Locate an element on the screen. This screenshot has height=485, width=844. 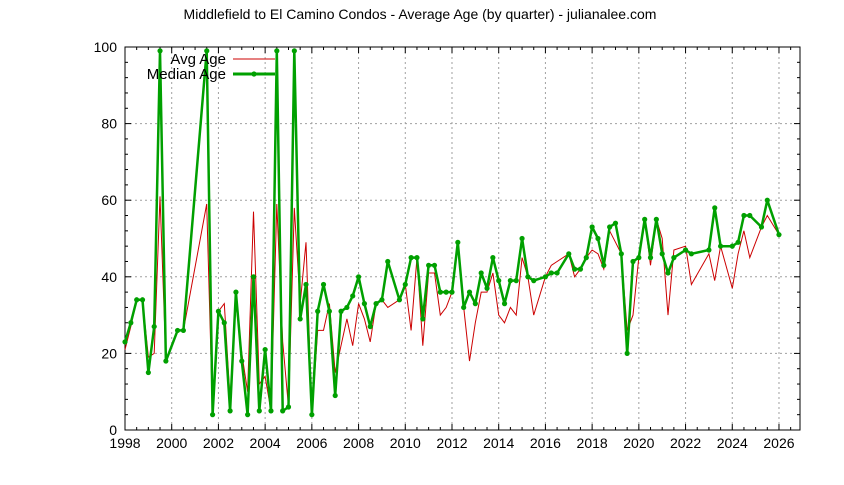
x-tick-label: 2024 is located at coordinates (732, 443).